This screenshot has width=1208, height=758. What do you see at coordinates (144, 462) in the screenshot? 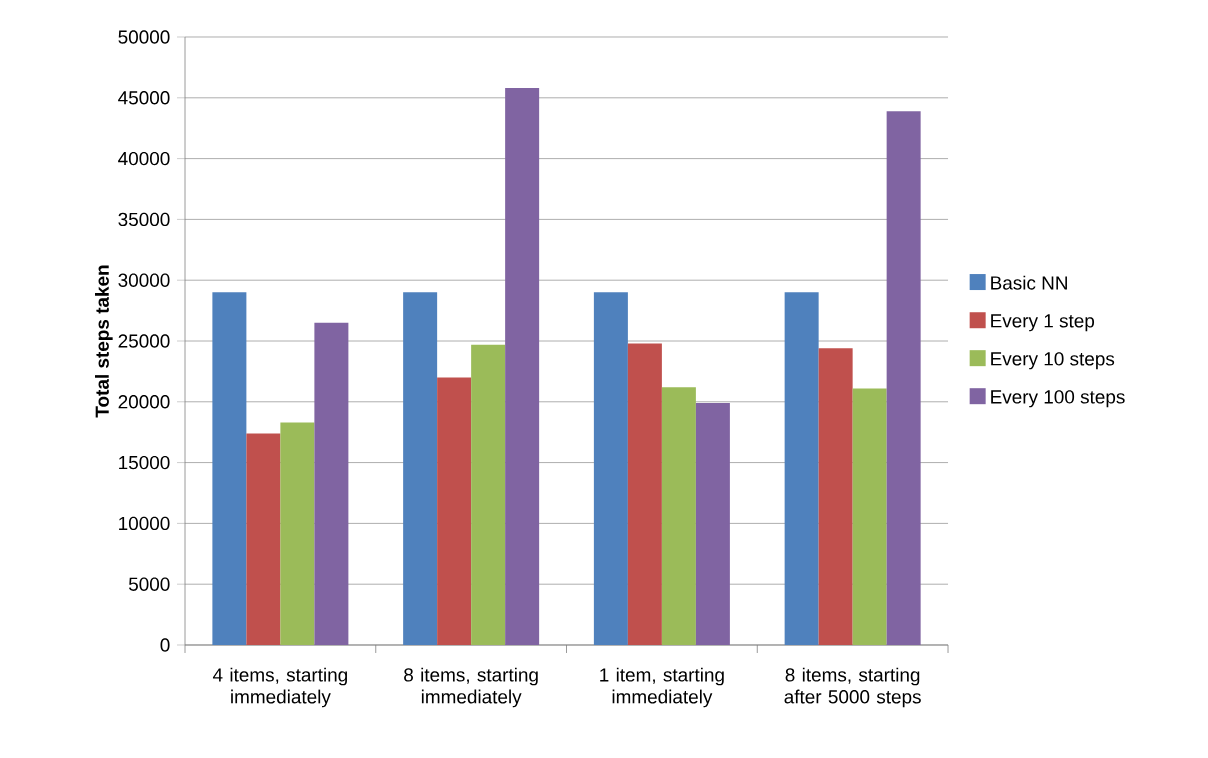
I see `y-tick-label: 15000` at bounding box center [144, 462].